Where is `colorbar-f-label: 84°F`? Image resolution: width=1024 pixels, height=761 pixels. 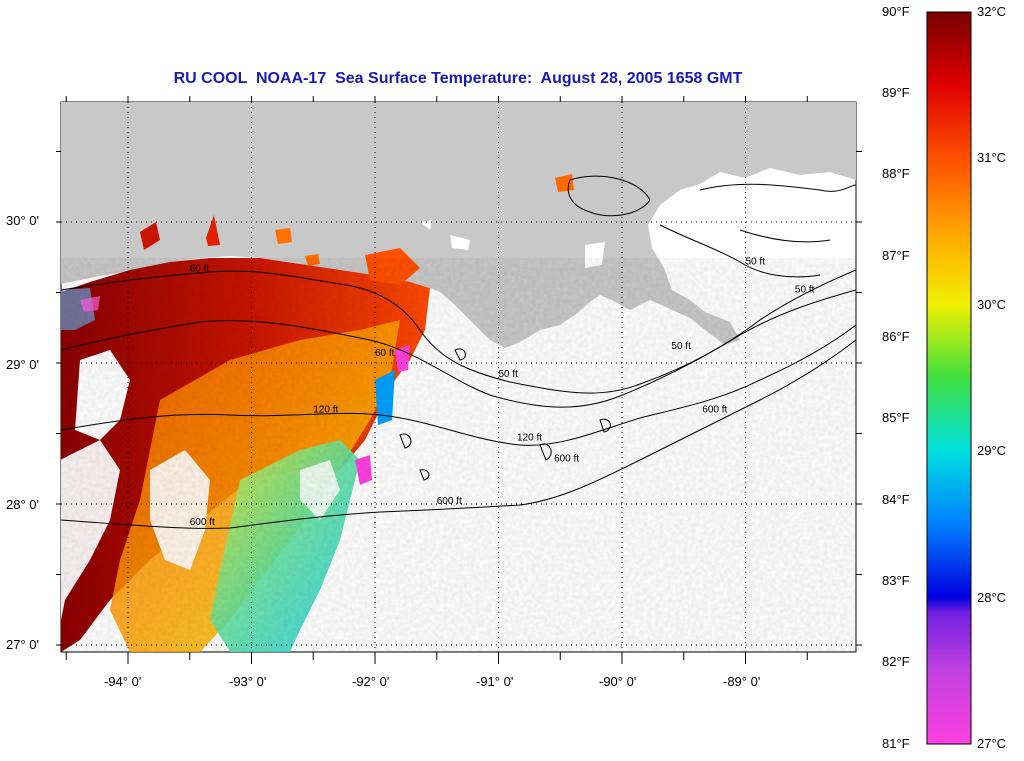 colorbar-f-label: 84°F is located at coordinates (896, 499).